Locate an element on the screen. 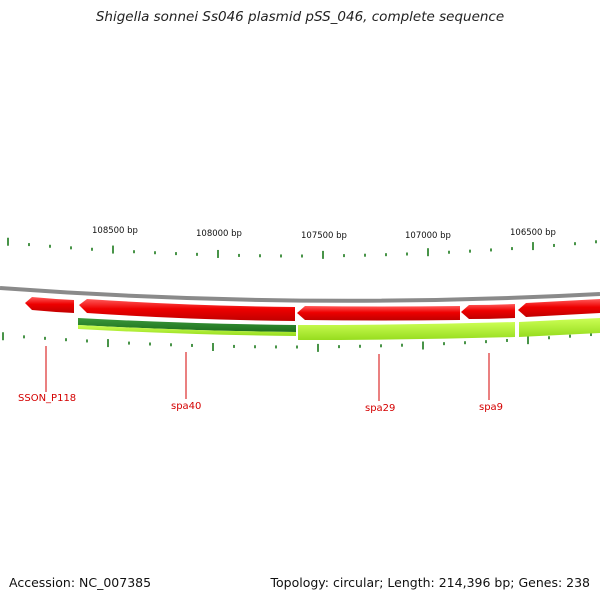 The width and height of the screenshot is (600, 600). gene-arrow-spa29 is located at coordinates (378, 313).